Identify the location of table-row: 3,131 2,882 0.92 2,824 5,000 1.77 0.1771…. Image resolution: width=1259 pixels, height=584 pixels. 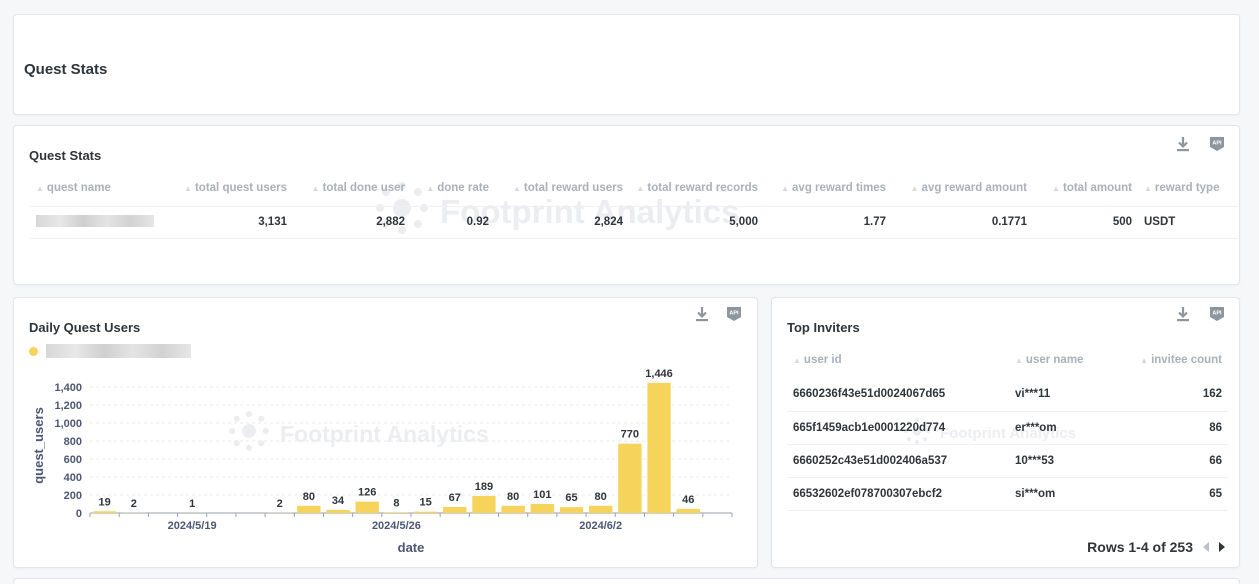
(634, 222).